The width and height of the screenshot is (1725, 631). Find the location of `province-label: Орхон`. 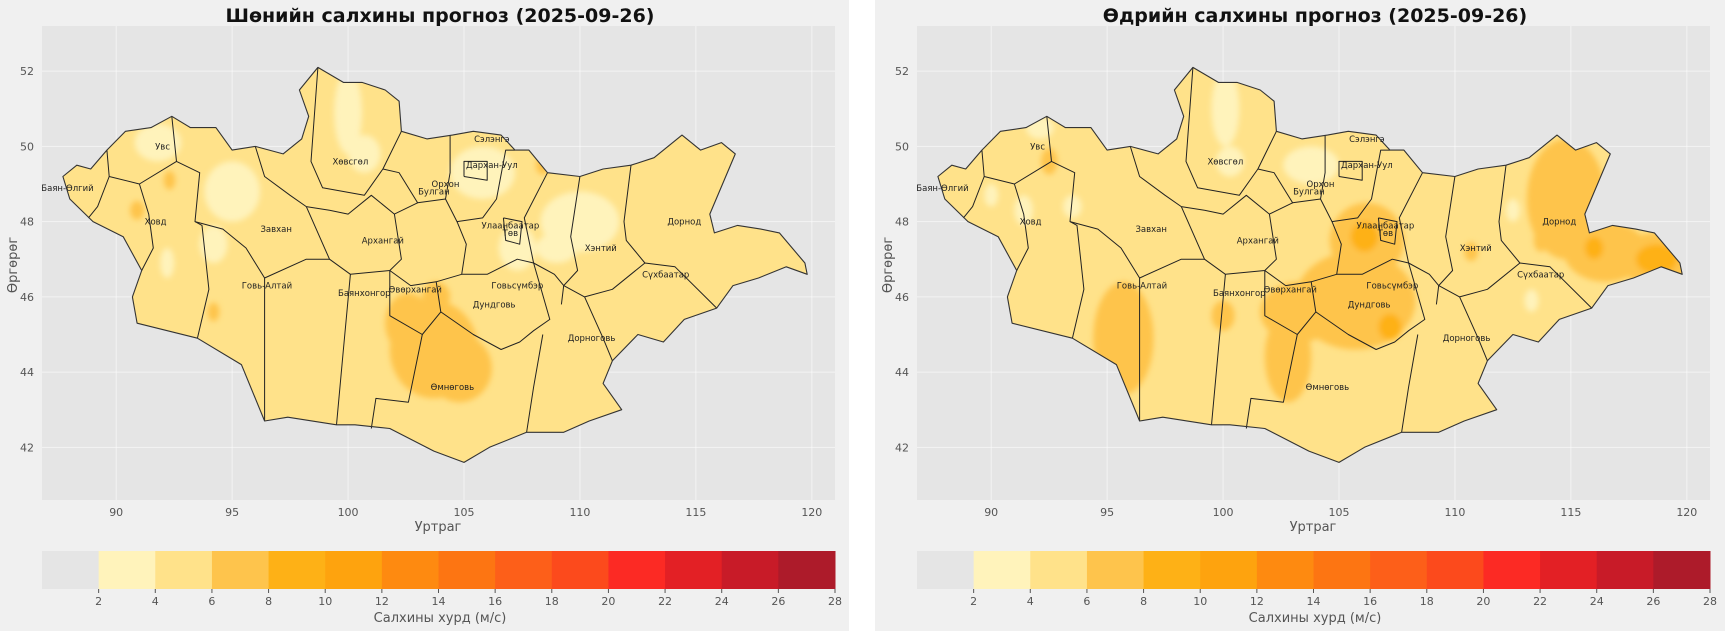

province-label: Орхон is located at coordinates (1321, 185).